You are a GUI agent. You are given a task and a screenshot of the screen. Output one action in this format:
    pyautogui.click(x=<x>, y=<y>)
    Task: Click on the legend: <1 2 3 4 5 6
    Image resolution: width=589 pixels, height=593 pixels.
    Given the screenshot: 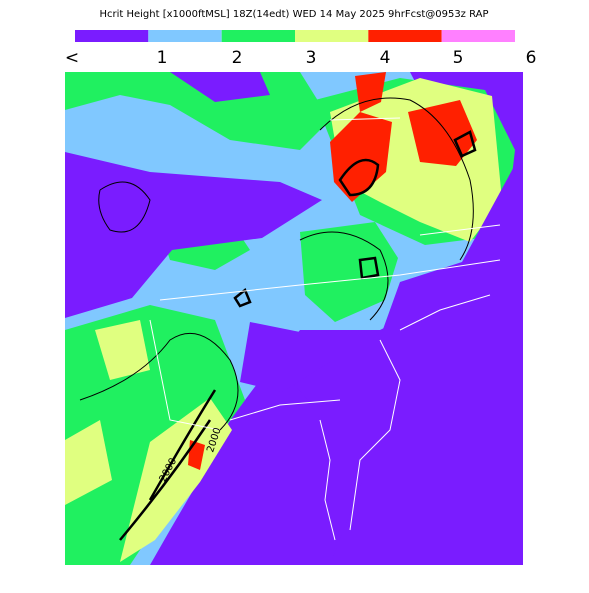 What is the action you would take?
    pyautogui.click(x=301, y=49)
    